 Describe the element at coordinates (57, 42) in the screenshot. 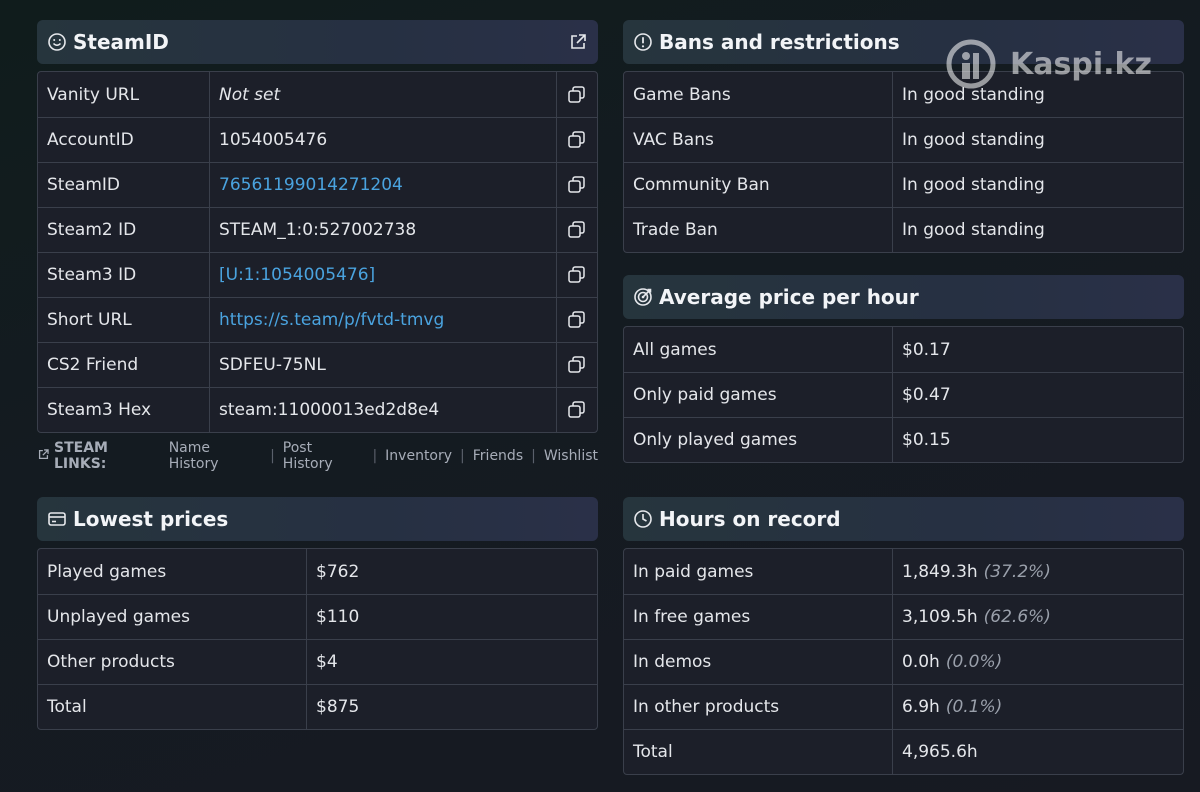

I see `smile-icon` at that location.